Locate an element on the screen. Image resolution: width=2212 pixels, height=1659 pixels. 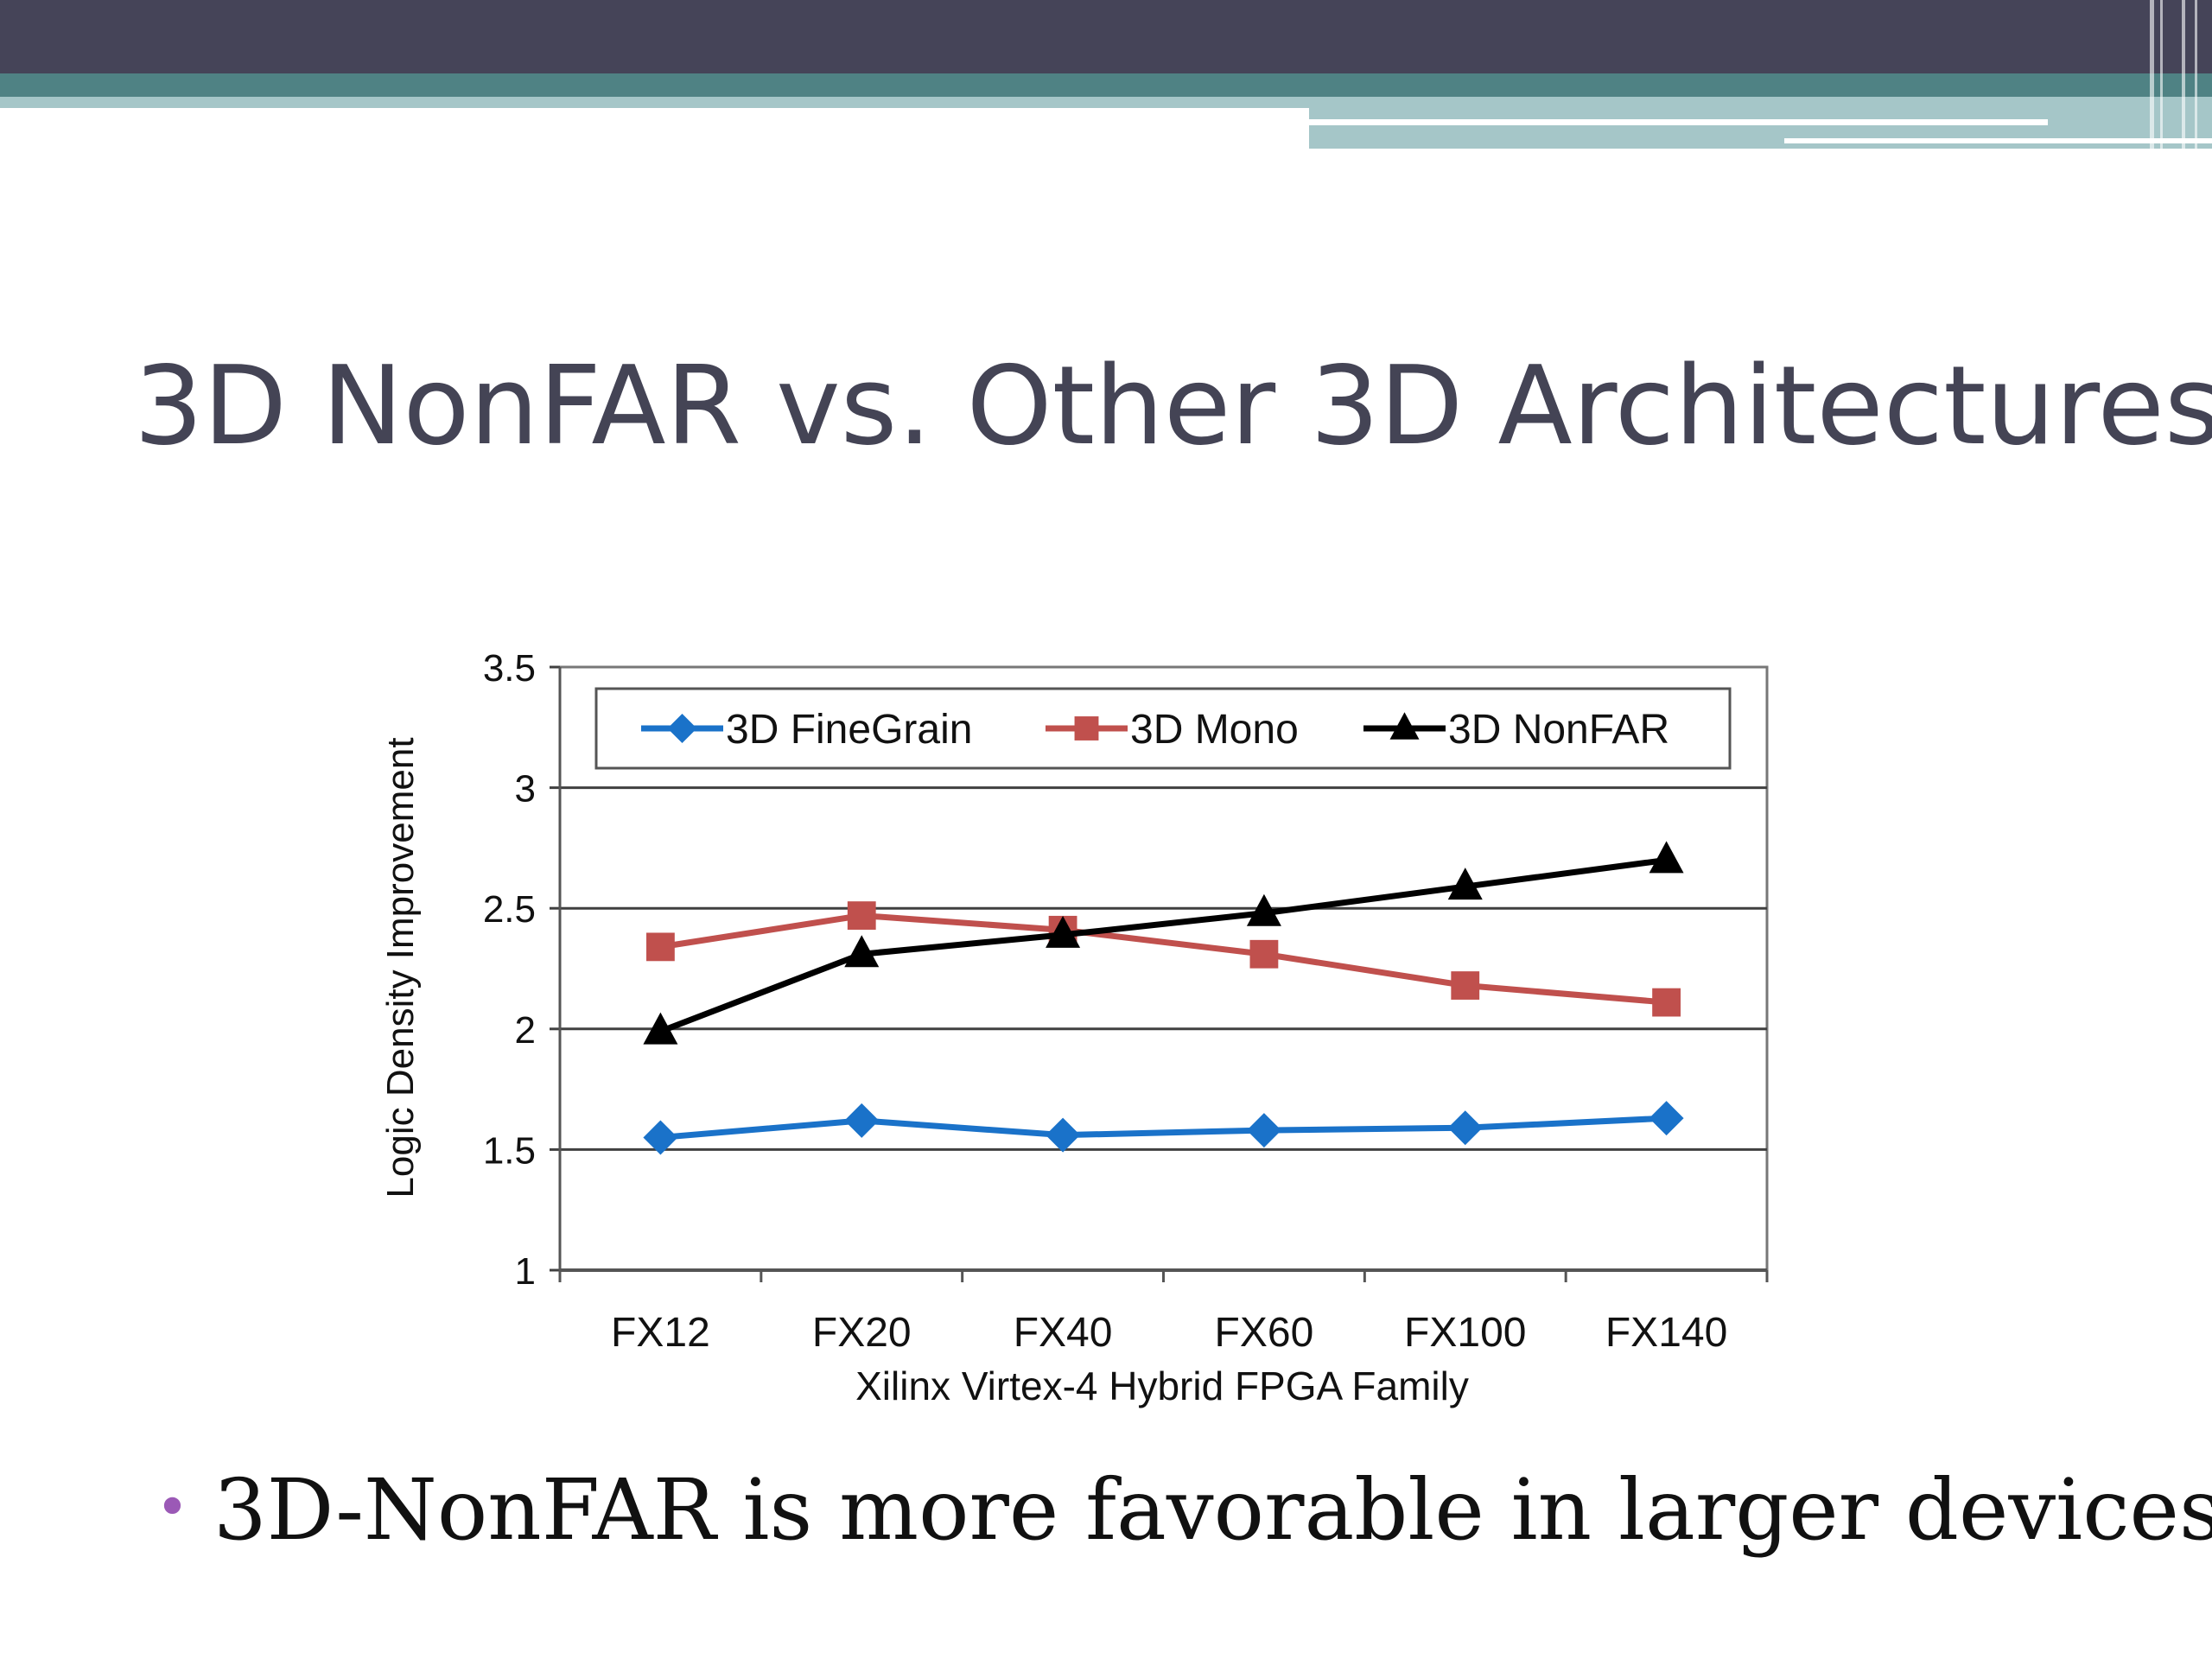
banner-light-band is located at coordinates (654, 102).